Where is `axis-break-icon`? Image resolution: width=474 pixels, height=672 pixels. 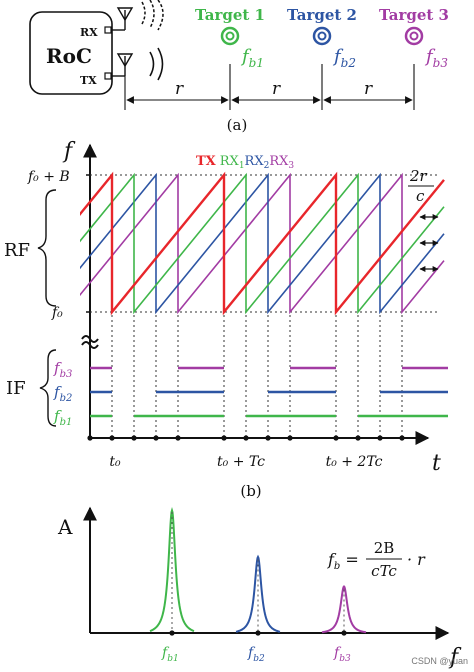 axis-break-icon is located at coordinates (90, 342).